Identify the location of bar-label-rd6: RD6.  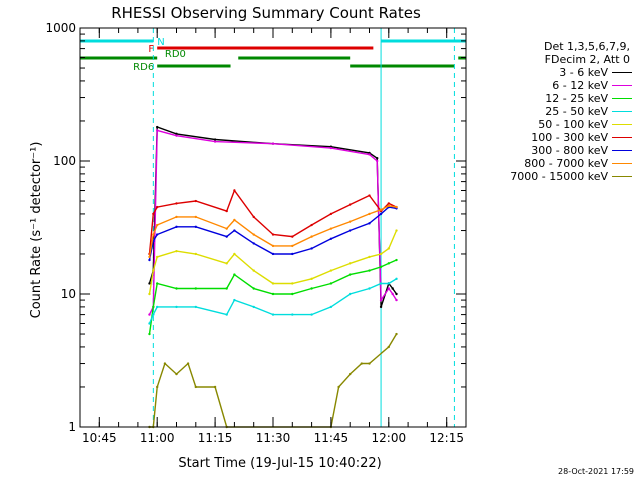
(143, 67).